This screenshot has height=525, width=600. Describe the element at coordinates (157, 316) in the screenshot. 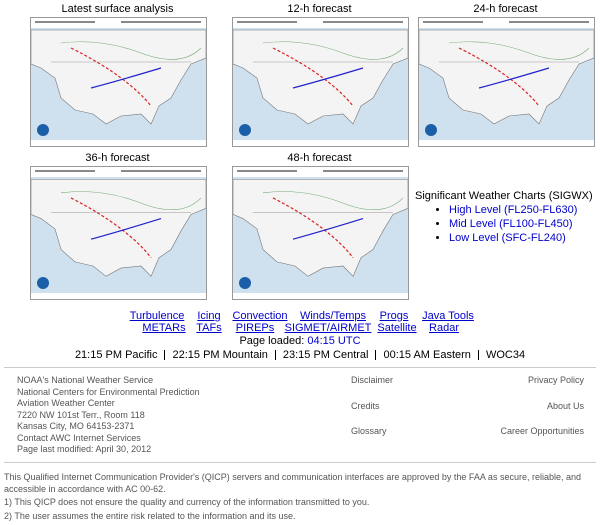

I see `nav-link: Turbulence` at that location.